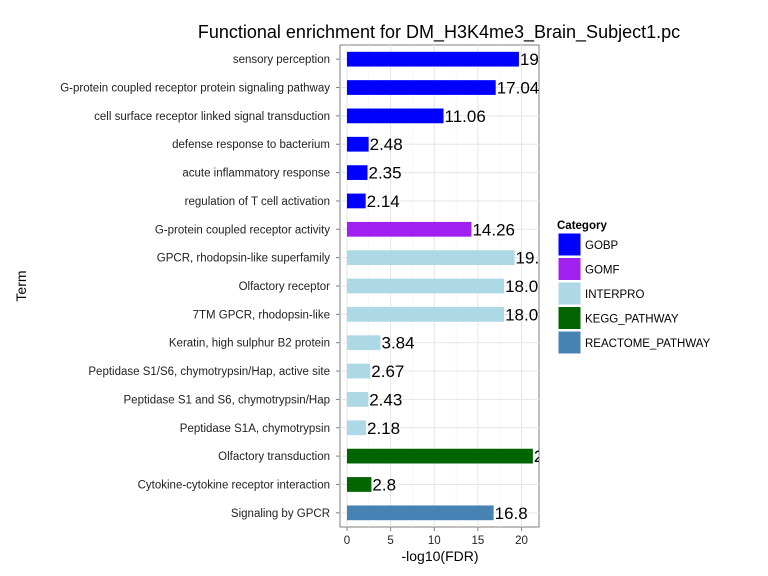 The width and height of the screenshot is (768, 576). Describe the element at coordinates (383, 428) in the screenshot. I see `value-label: 2.18` at that location.